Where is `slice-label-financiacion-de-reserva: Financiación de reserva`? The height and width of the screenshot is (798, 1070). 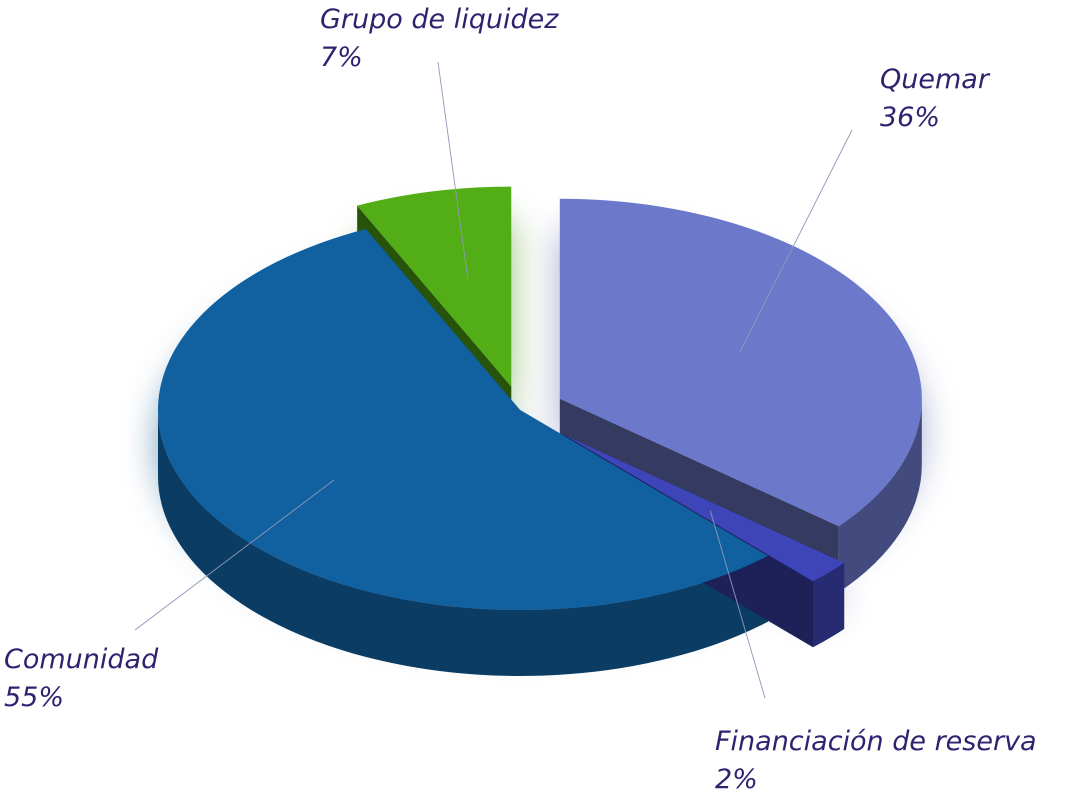
slice-label-financiacion-de-reserva: Financiación de reserva is located at coordinates (876, 741).